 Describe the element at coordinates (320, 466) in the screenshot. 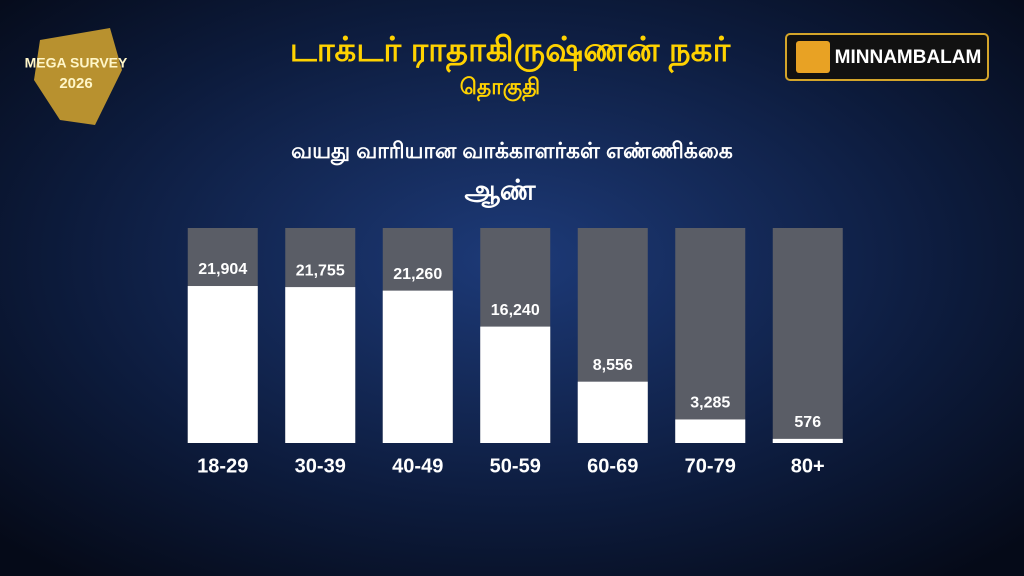

I see `x-tick-label: 30-39` at that location.